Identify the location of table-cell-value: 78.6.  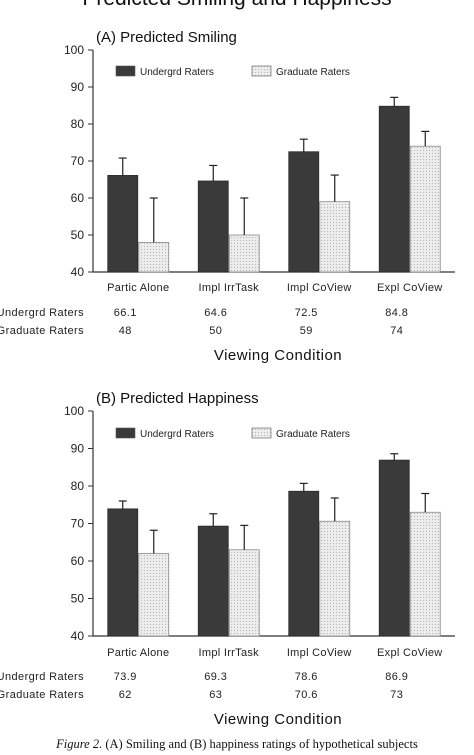
(306, 677).